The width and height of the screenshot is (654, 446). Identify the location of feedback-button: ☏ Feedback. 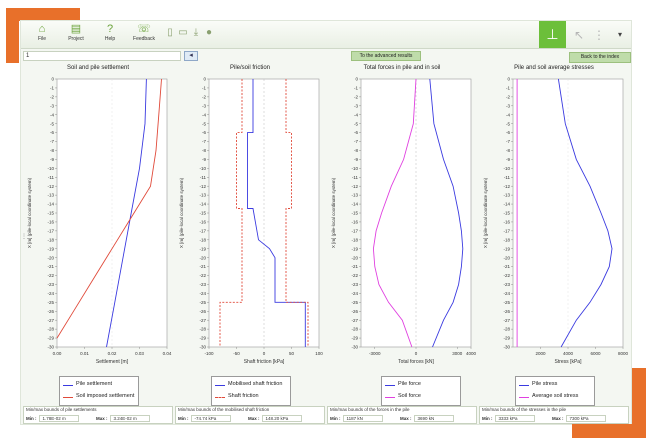
(144, 35).